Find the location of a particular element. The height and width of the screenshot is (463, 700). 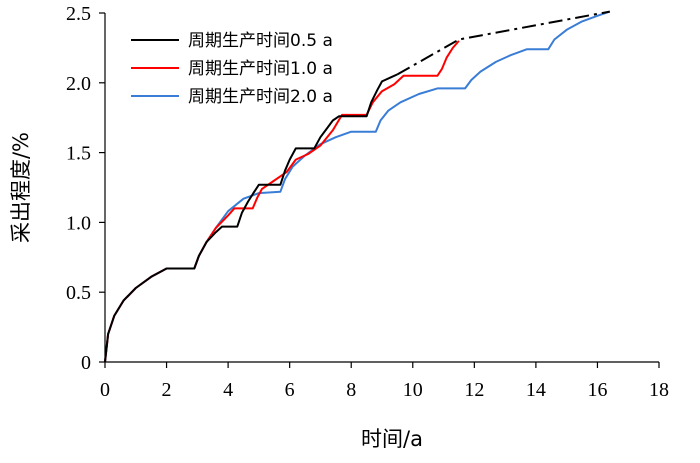

y-tick-label: 0 is located at coordinates (86, 363).